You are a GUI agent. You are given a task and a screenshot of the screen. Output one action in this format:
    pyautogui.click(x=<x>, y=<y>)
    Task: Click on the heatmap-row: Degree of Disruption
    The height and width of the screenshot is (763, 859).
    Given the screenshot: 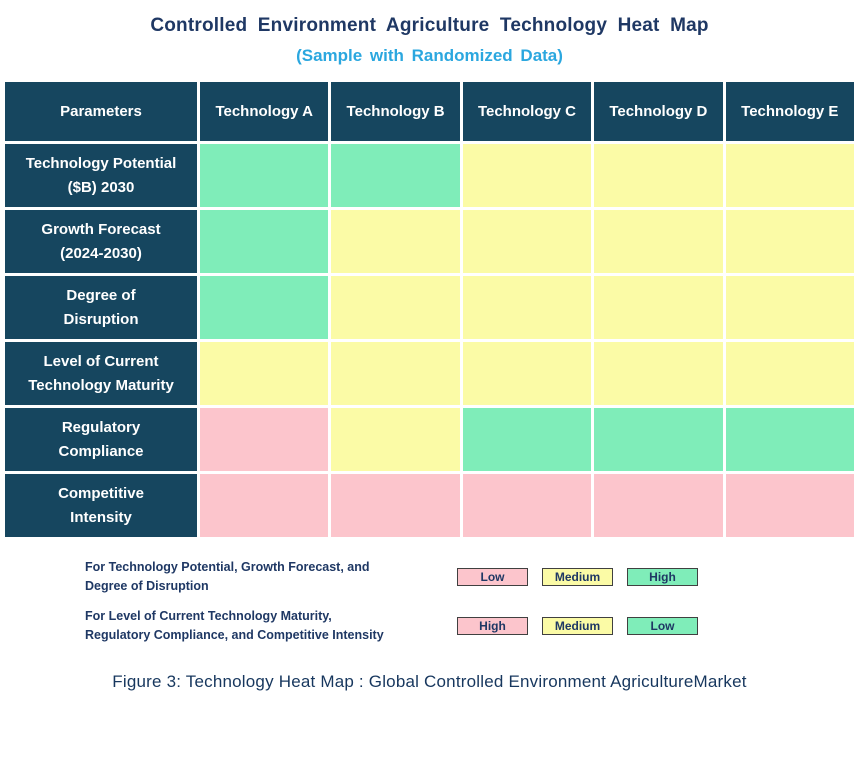 What is the action you would take?
    pyautogui.click(x=429, y=307)
    